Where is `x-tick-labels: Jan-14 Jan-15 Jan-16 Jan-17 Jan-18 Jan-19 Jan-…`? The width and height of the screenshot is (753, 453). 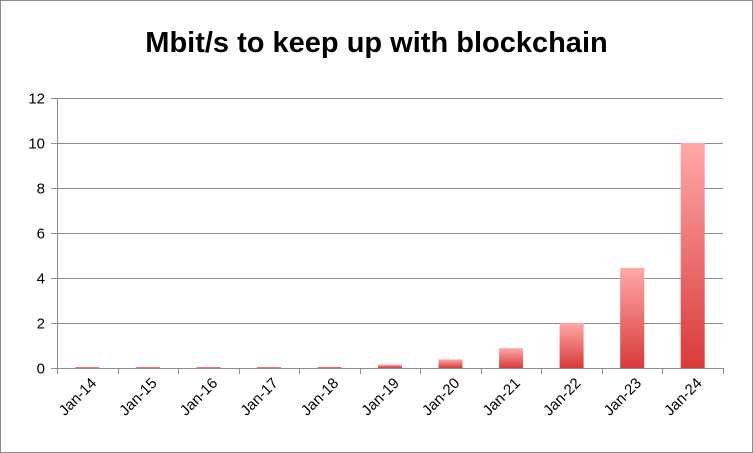 x-tick-labels: Jan-14 Jan-15 Jan-16 Jan-17 Jan-18 Jan-19 Jan-… is located at coordinates (381, 397).